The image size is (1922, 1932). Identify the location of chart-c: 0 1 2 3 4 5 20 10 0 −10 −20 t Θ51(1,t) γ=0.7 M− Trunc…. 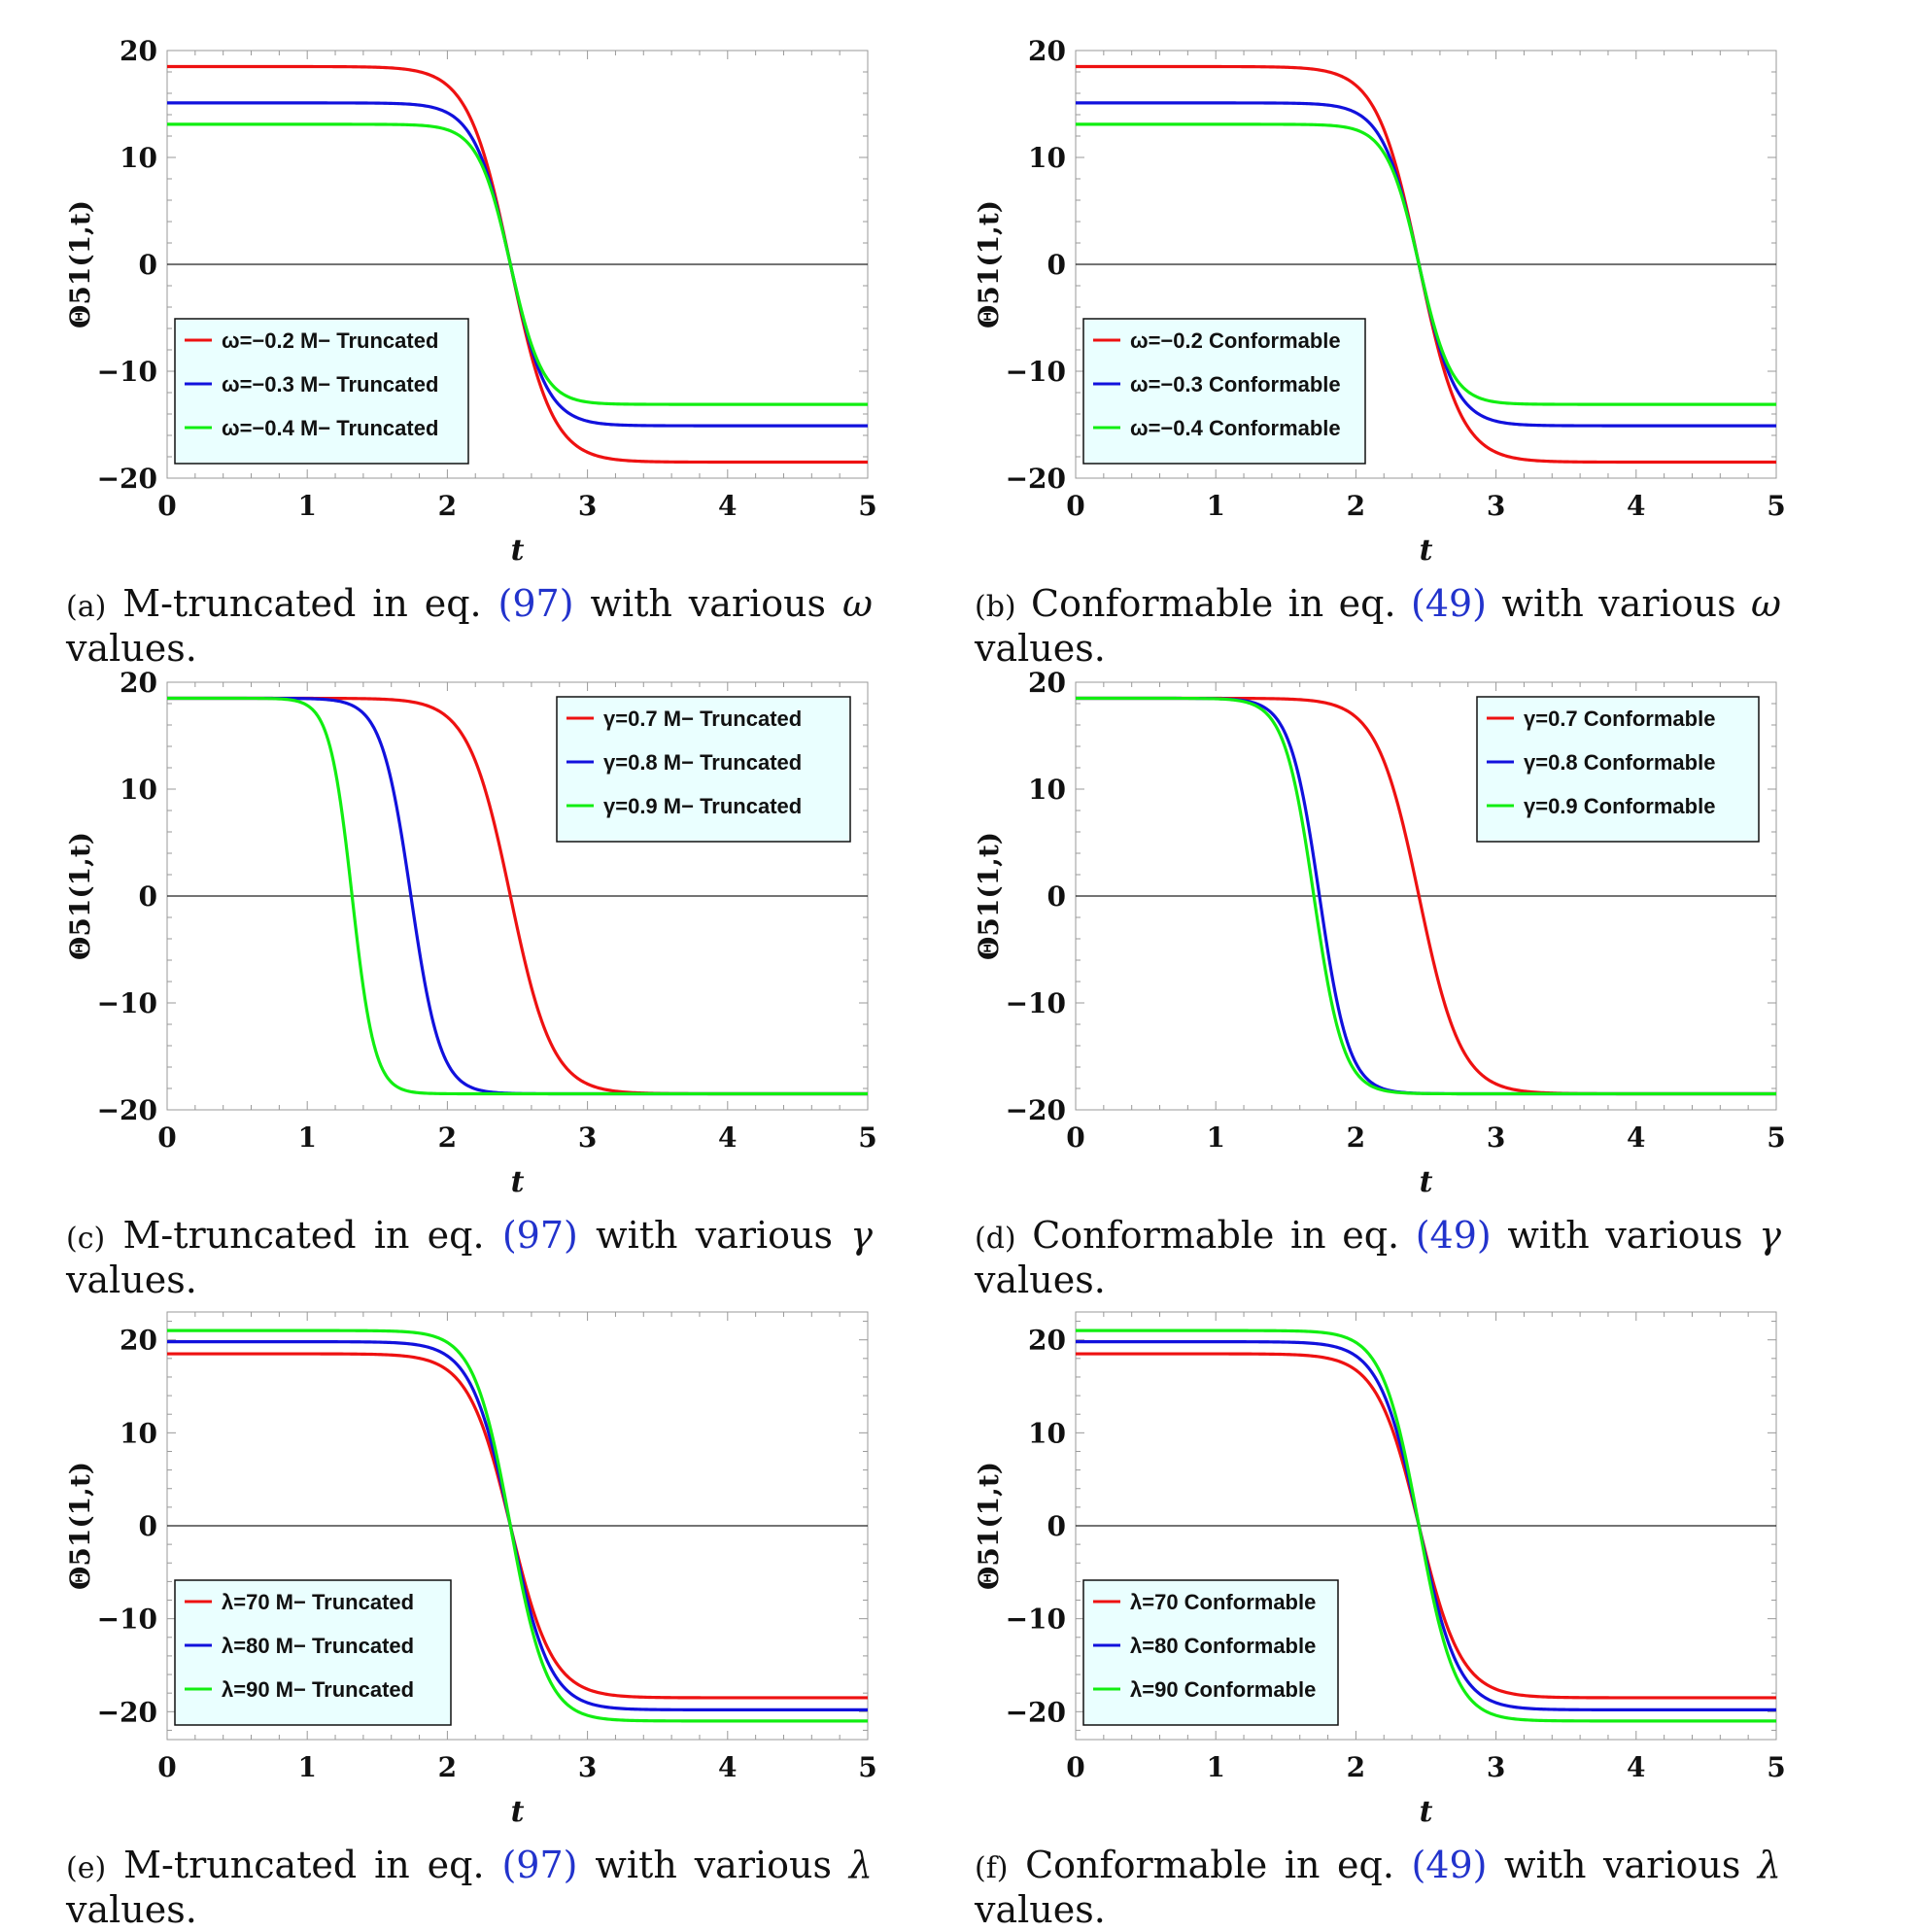
(470, 933).